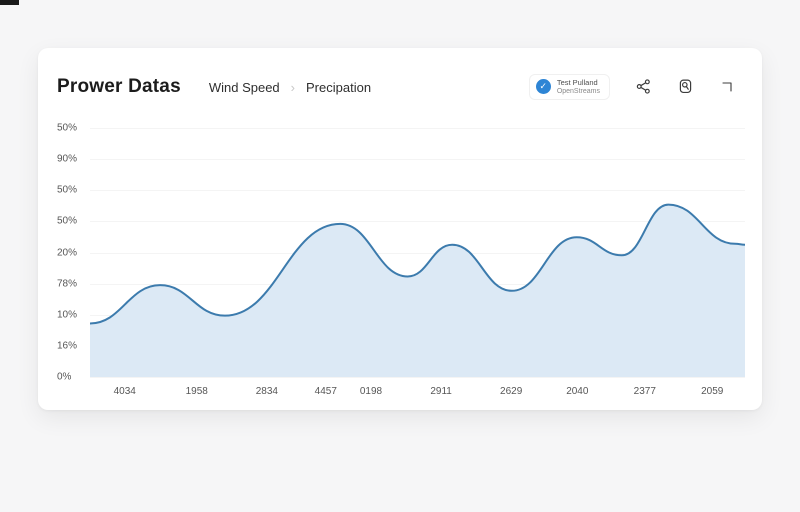  I want to click on source-badge-icon: ✓, so click(543, 87).